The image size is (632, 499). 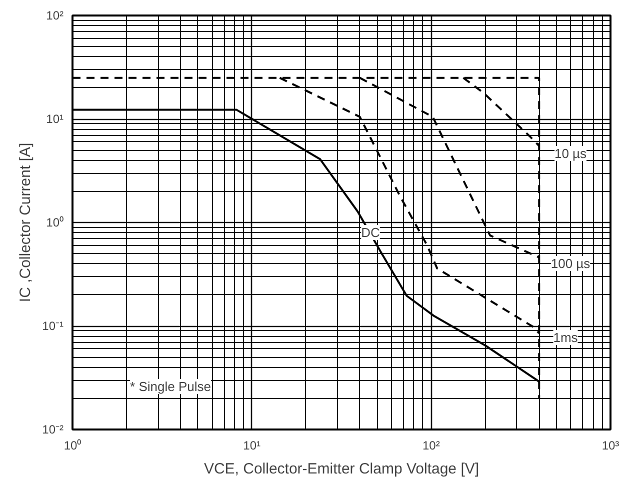 What do you see at coordinates (25, 222) in the screenshot?
I see `y-axis-title: IC ,Collector Current [A]` at bounding box center [25, 222].